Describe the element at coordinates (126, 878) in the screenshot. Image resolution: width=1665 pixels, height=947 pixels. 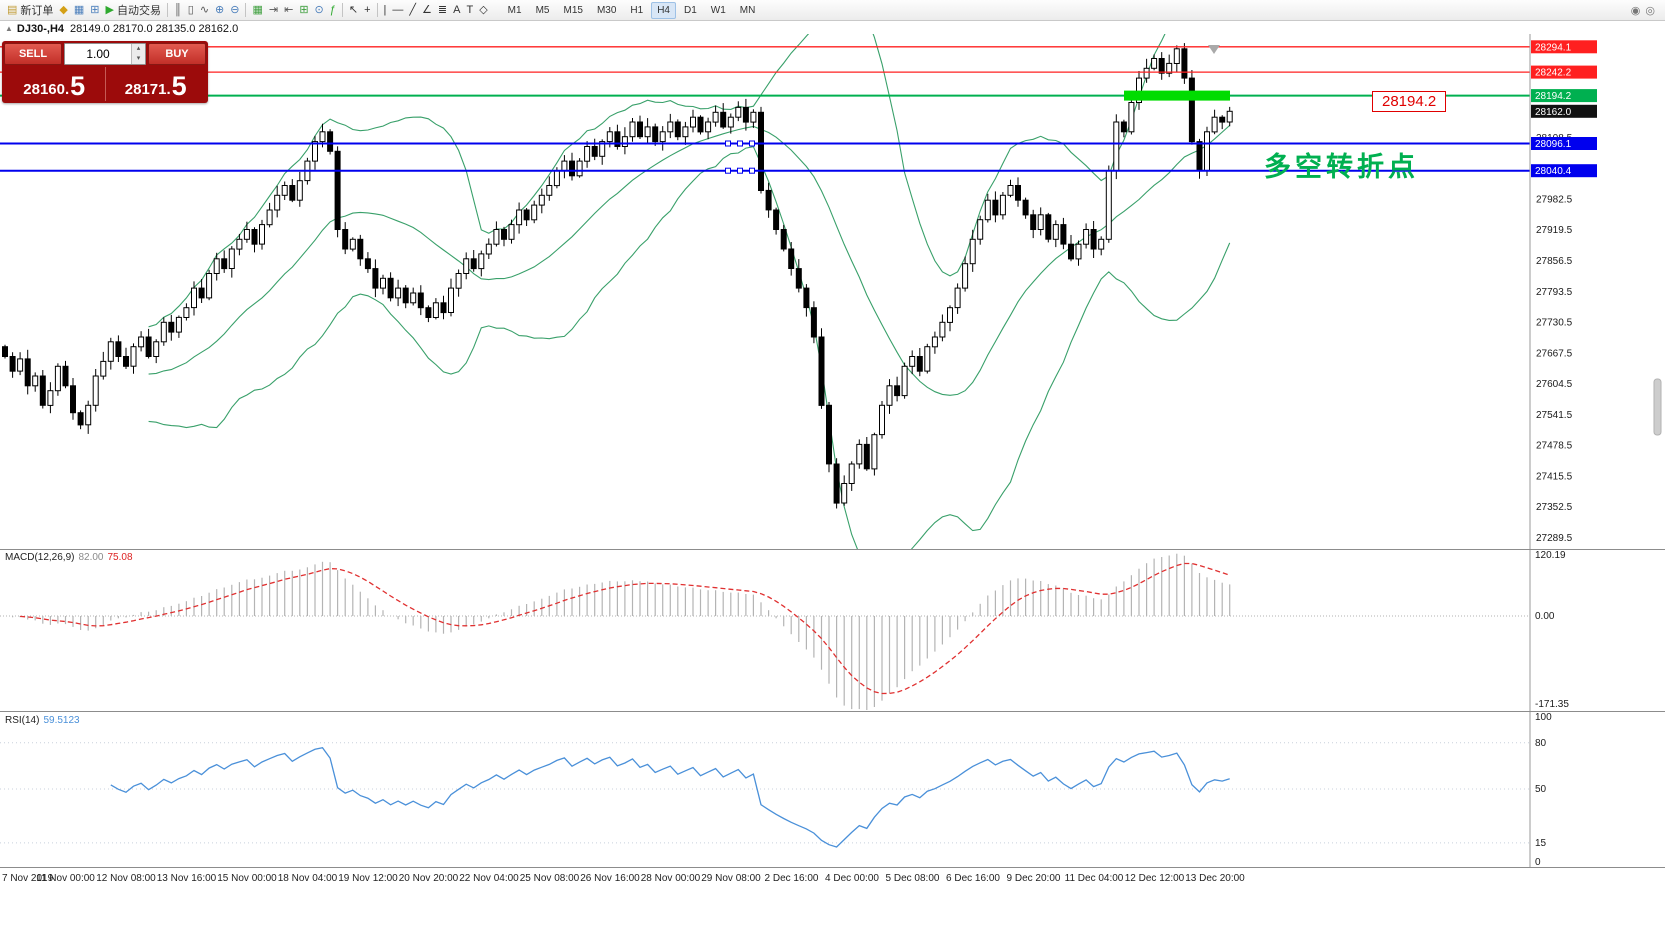
I see `svg-text: 12 Nov 08:00` at that location.